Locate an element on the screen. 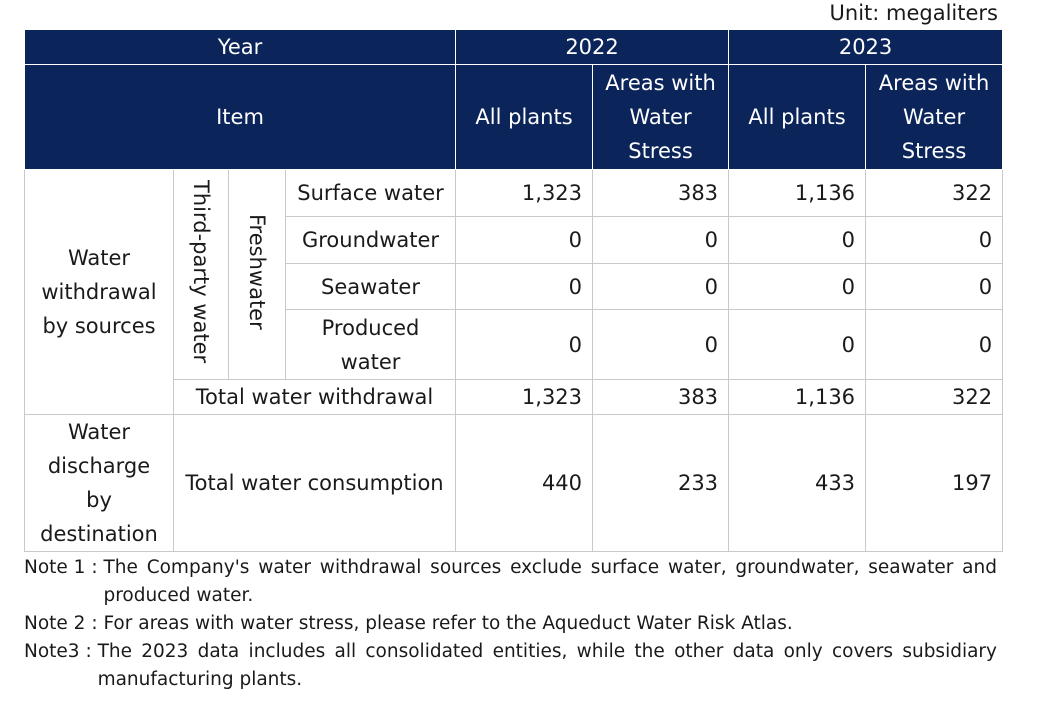 The height and width of the screenshot is (710, 1040). table-row: Groundwater 0 0 0 0 is located at coordinates (514, 240).